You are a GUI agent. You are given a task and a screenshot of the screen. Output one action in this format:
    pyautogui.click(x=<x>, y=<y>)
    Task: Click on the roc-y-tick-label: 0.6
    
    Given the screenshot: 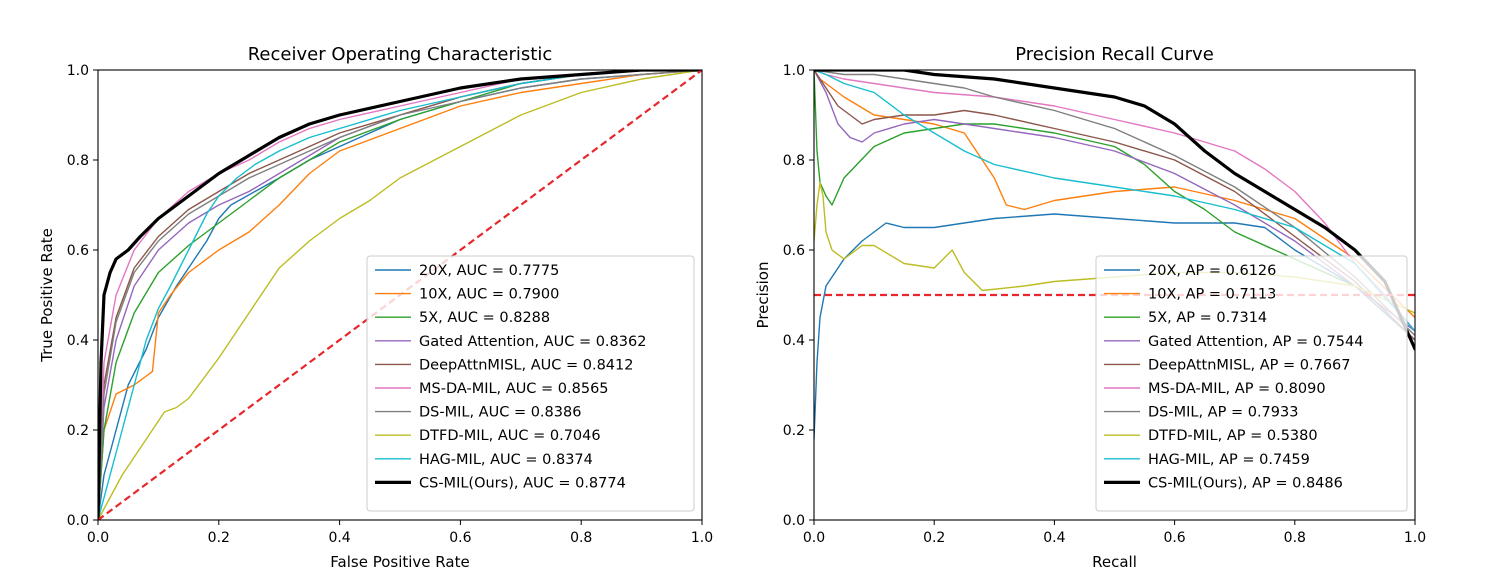 What is the action you would take?
    pyautogui.click(x=78, y=251)
    